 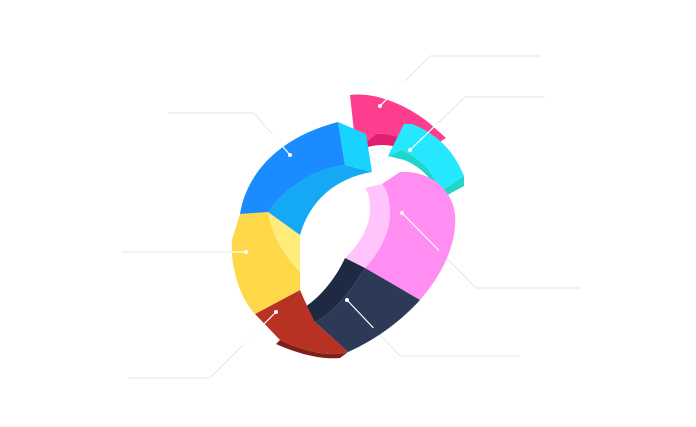 I want to click on segment-end-face, so click(x=355, y=147).